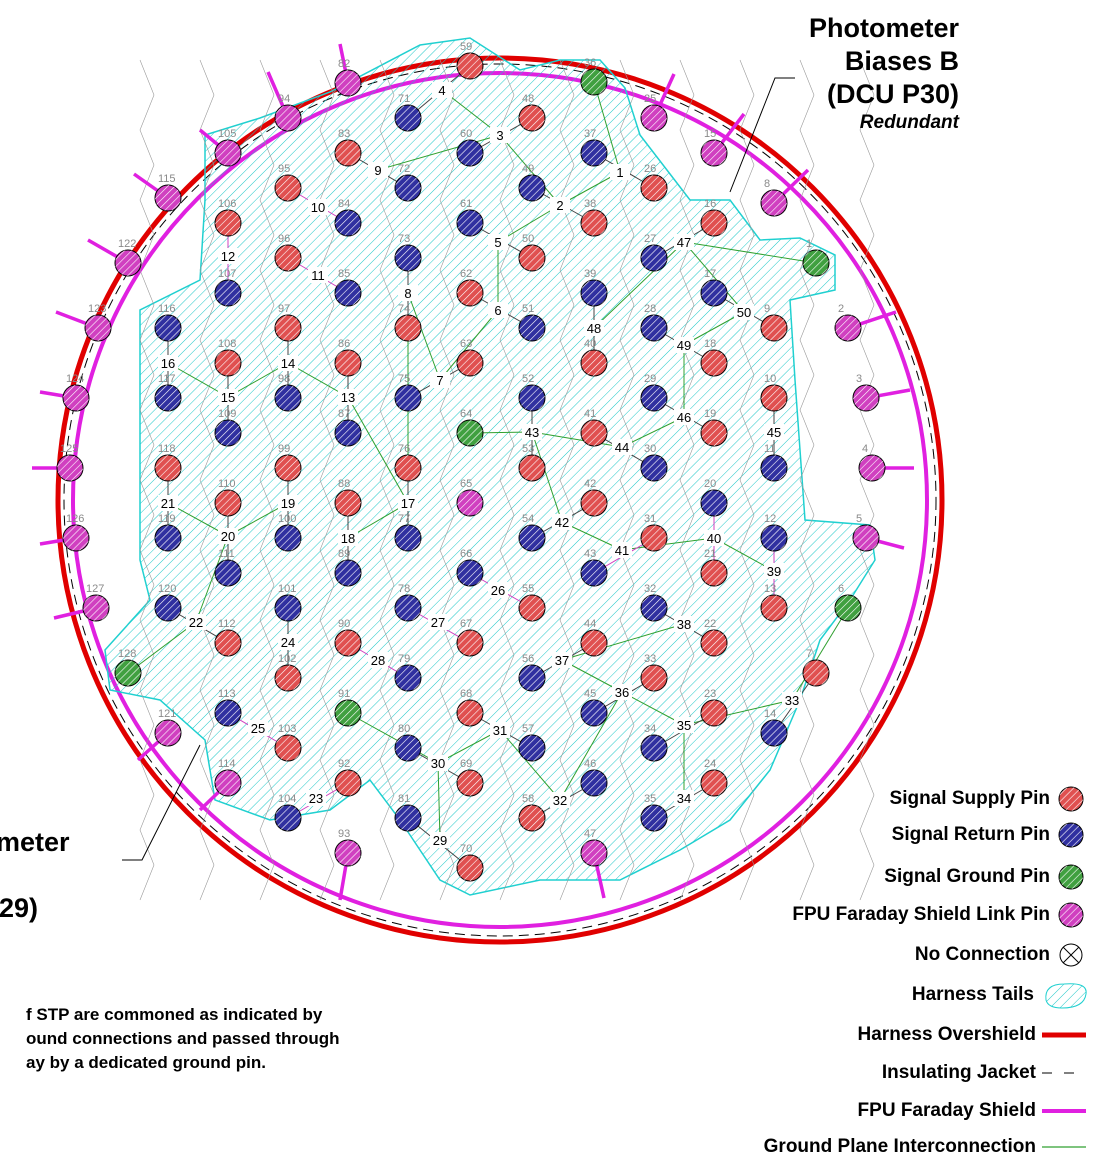 The height and width of the screenshot is (1166, 1096). Describe the element at coordinates (378, 660) in the screenshot. I see `pair-label: 28` at that location.